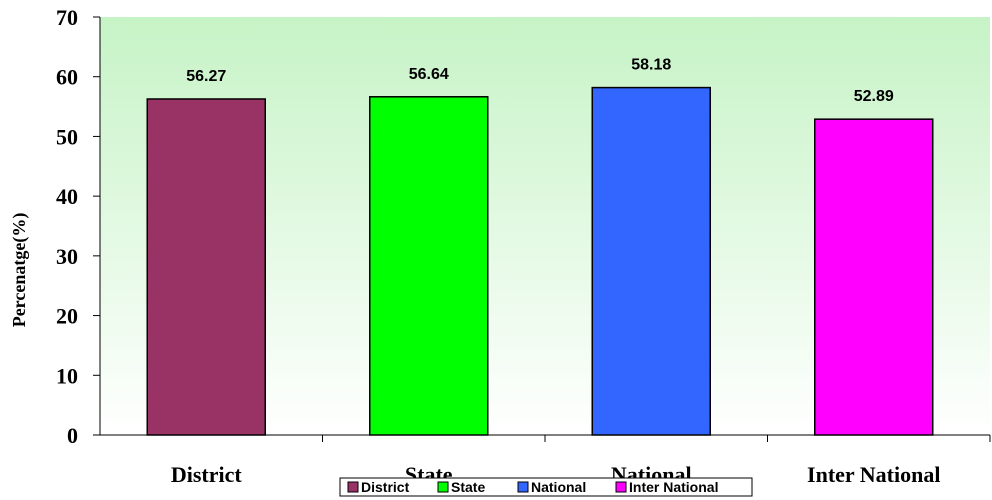  Describe the element at coordinates (385, 487) in the screenshot. I see `legend-label: District` at that location.